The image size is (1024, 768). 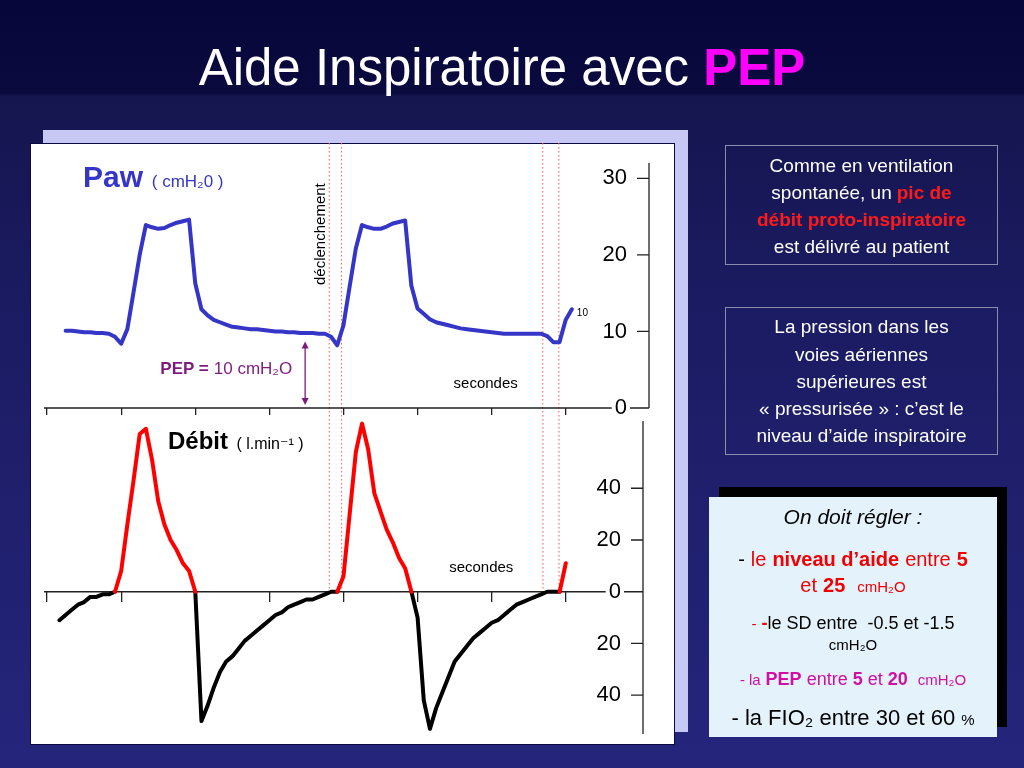 What do you see at coordinates (861, 435) in the screenshot?
I see `text: niveau d’aide inspiratoire` at bounding box center [861, 435].